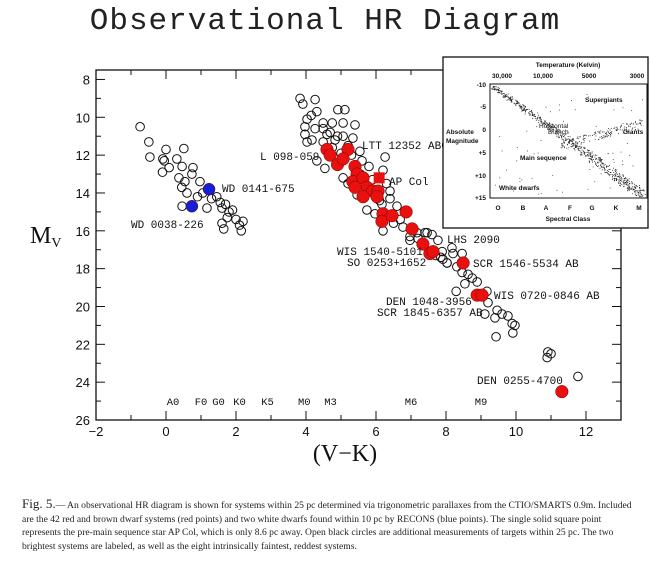 The width and height of the screenshot is (650, 571). I want to click on ap-col-square-point, so click(379, 178).